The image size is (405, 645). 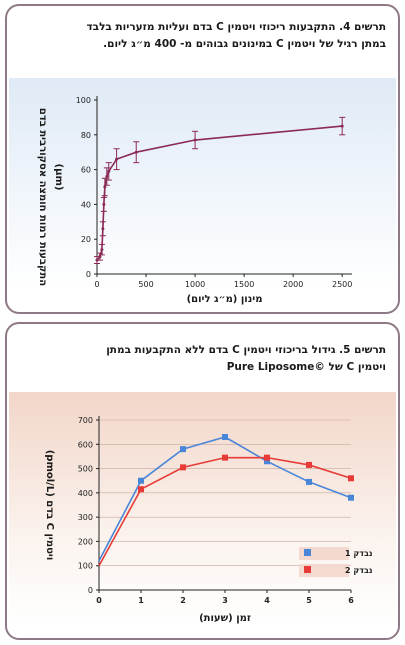 What do you see at coordinates (358, 553) in the screenshot?
I see `legend-1-label: נבדק 1` at bounding box center [358, 553].